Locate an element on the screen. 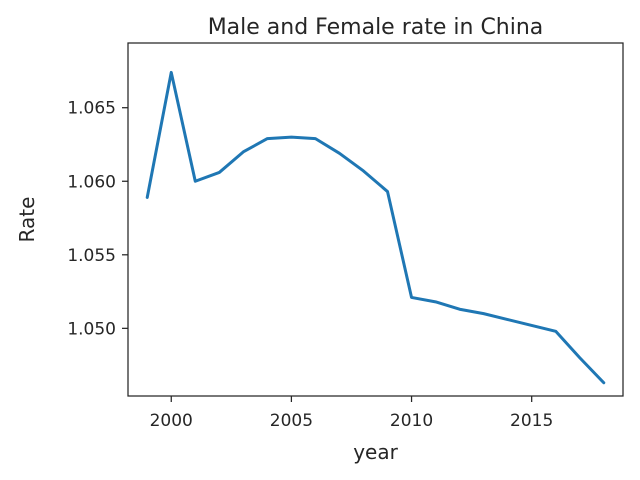  chart-title: Male and Female rate in China is located at coordinates (376, 27).